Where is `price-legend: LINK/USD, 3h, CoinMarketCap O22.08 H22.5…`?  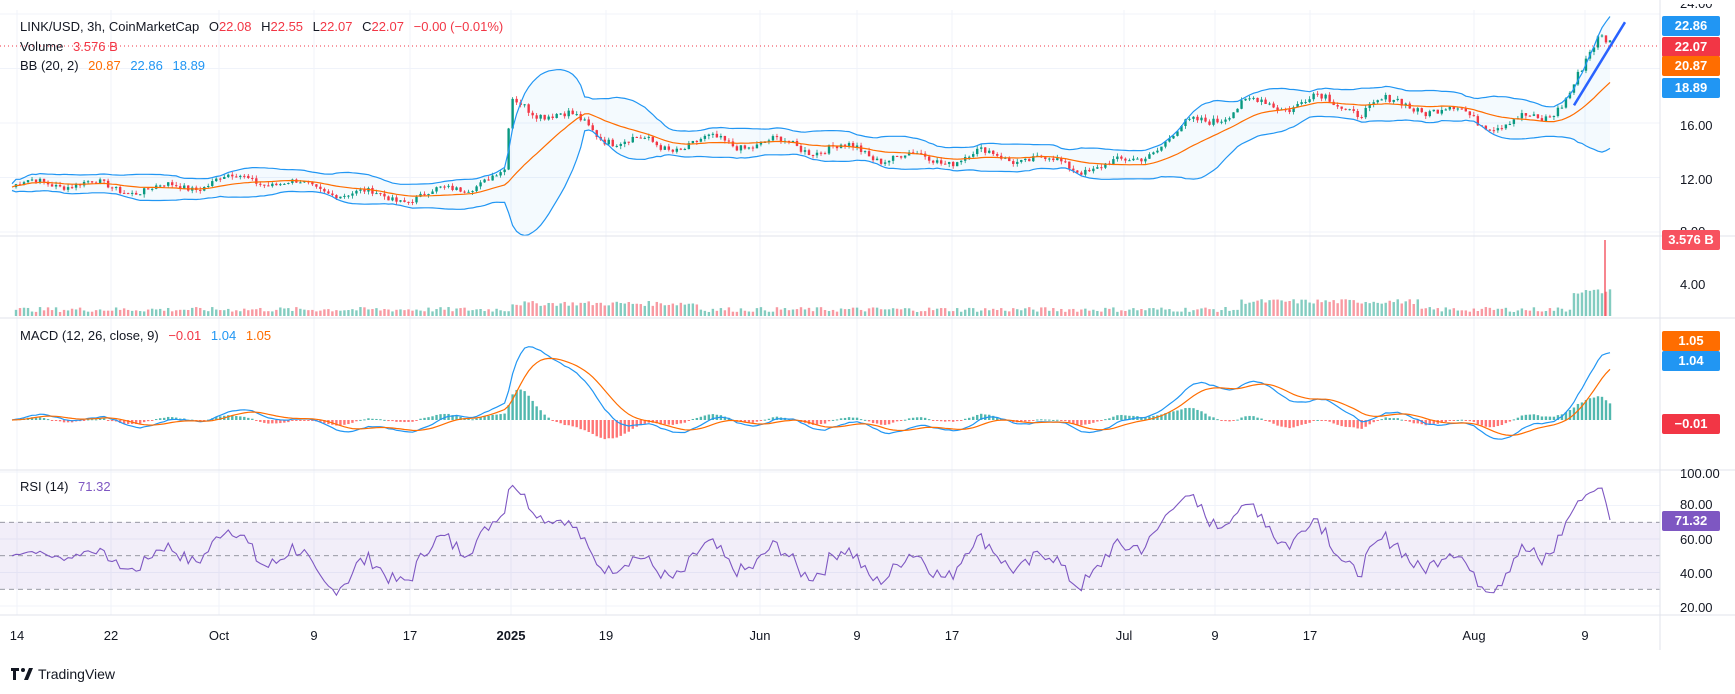
price-legend: LINK/USD, 3h, CoinMarketCap O22.08 H22.5… is located at coordinates (264, 27).